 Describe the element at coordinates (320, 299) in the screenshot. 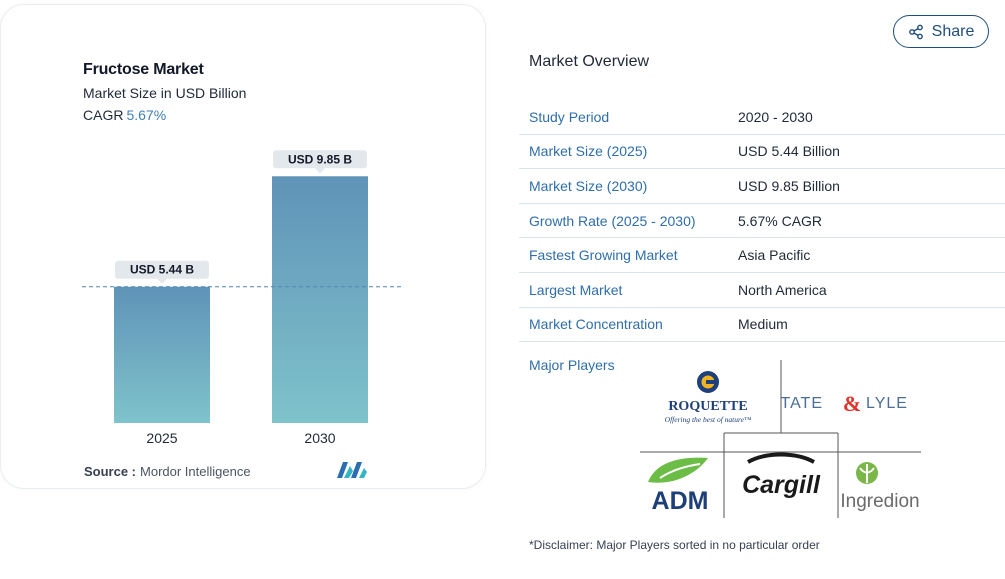

I see `bar-2030` at that location.